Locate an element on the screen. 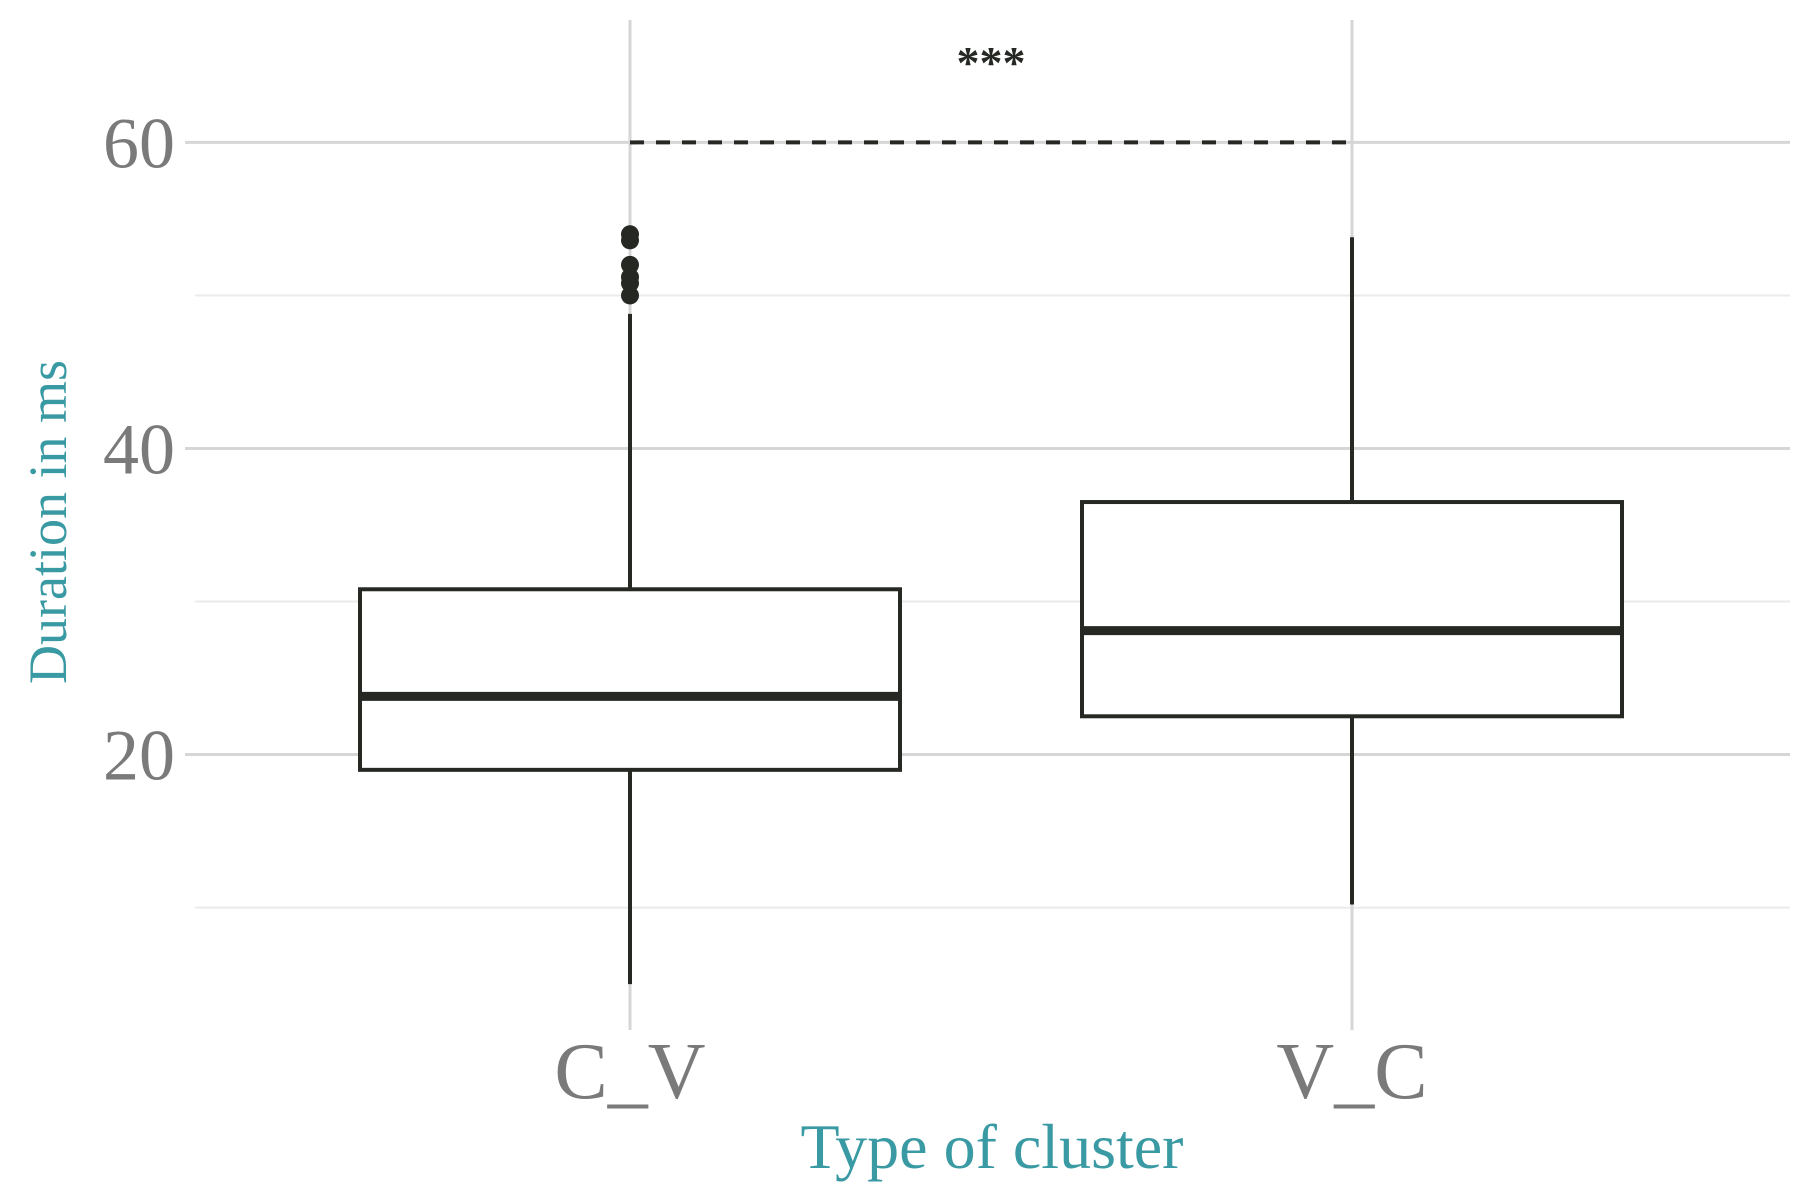 This screenshot has width=1800, height=1200. y-tick-label: 60 is located at coordinates (139, 143).